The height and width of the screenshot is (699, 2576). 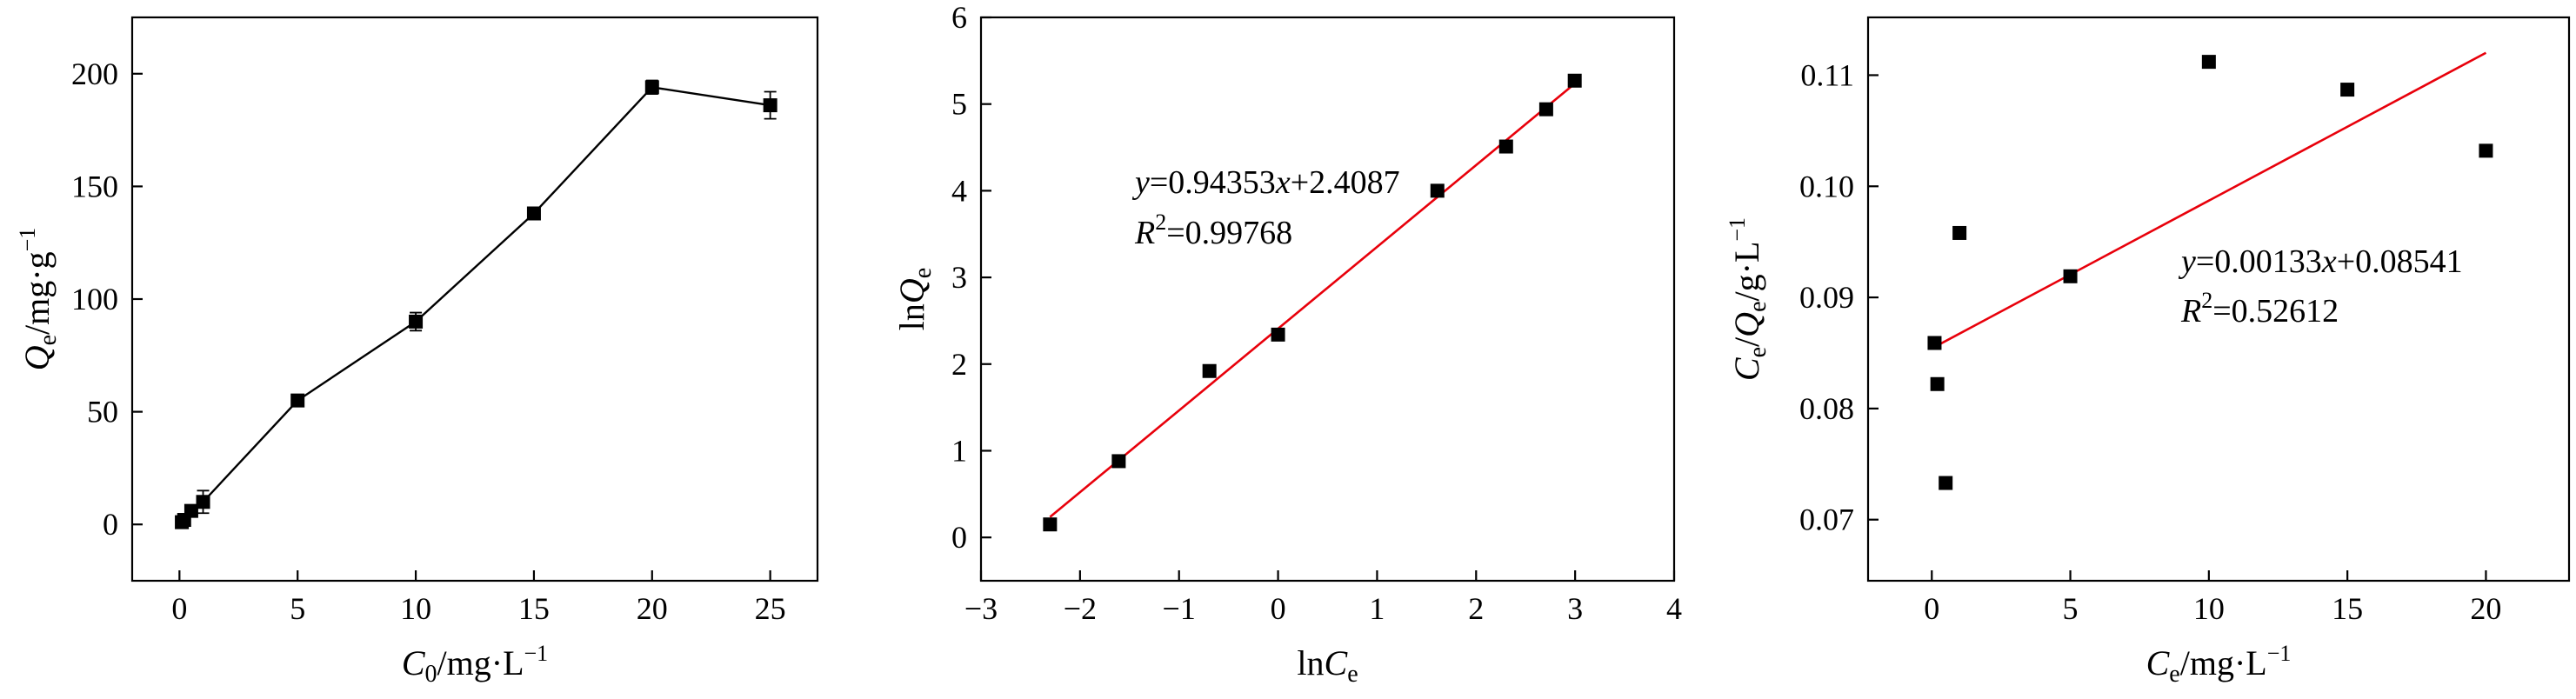 What do you see at coordinates (94, 186) in the screenshot?
I see `y-tick-label: 150` at bounding box center [94, 186].